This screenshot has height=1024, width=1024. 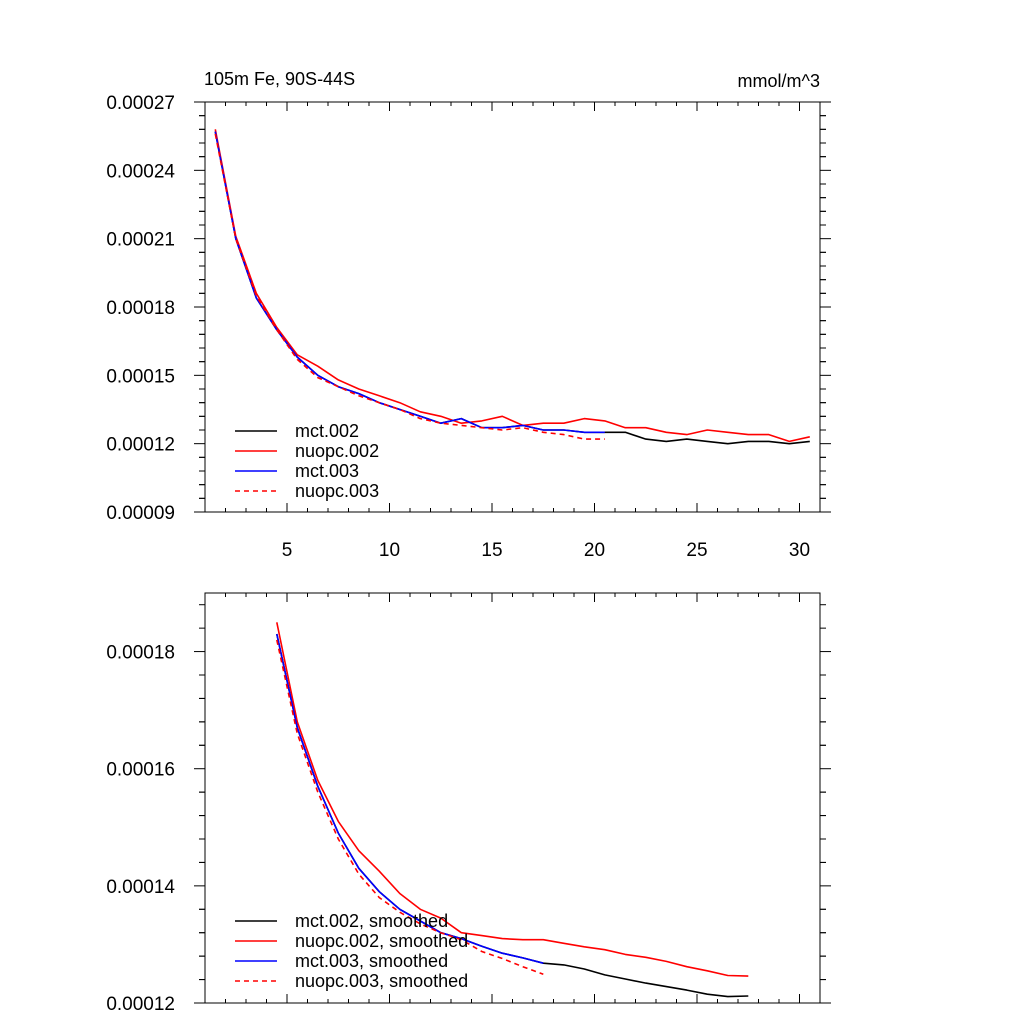 What do you see at coordinates (337, 491) in the screenshot?
I see `legend-label: nuopc.003` at bounding box center [337, 491].